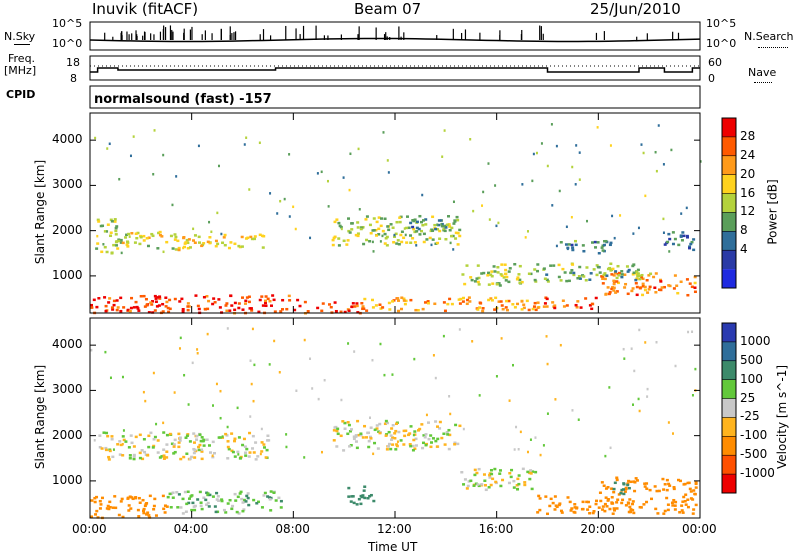 This screenshot has height=554, width=800. What do you see at coordinates (769, 36) in the screenshot?
I see `nsearch-label: N.Search` at bounding box center [769, 36].